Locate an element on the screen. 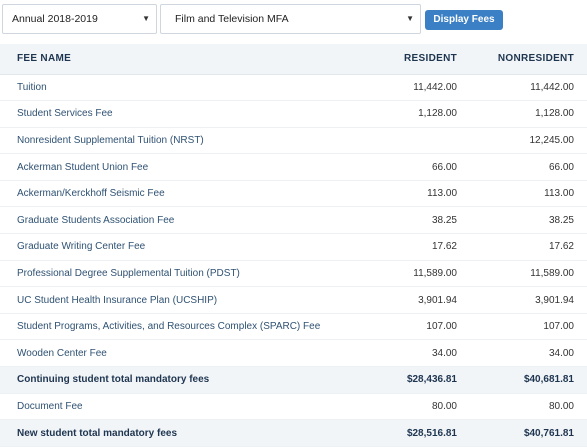 Image resolution: width=587 pixels, height=447 pixels. resident-amount-cell is located at coordinates (401, 141).